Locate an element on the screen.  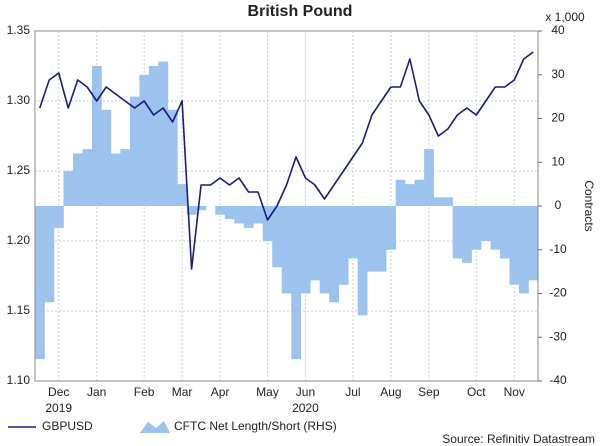
source: Source: Refinitiv Datastream is located at coordinates (518, 439).